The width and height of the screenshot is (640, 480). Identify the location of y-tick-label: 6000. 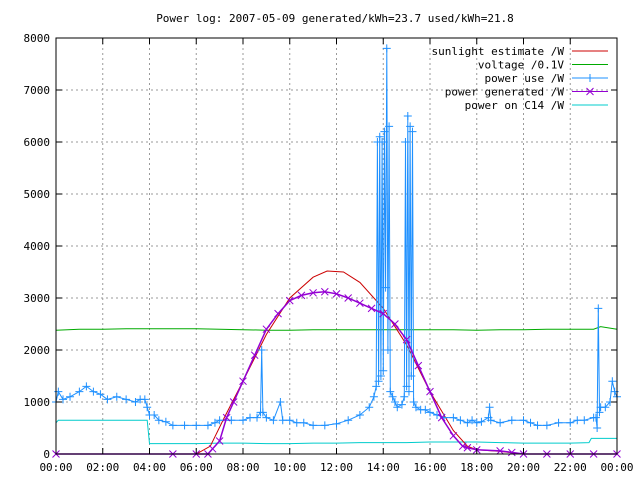
(37, 142).